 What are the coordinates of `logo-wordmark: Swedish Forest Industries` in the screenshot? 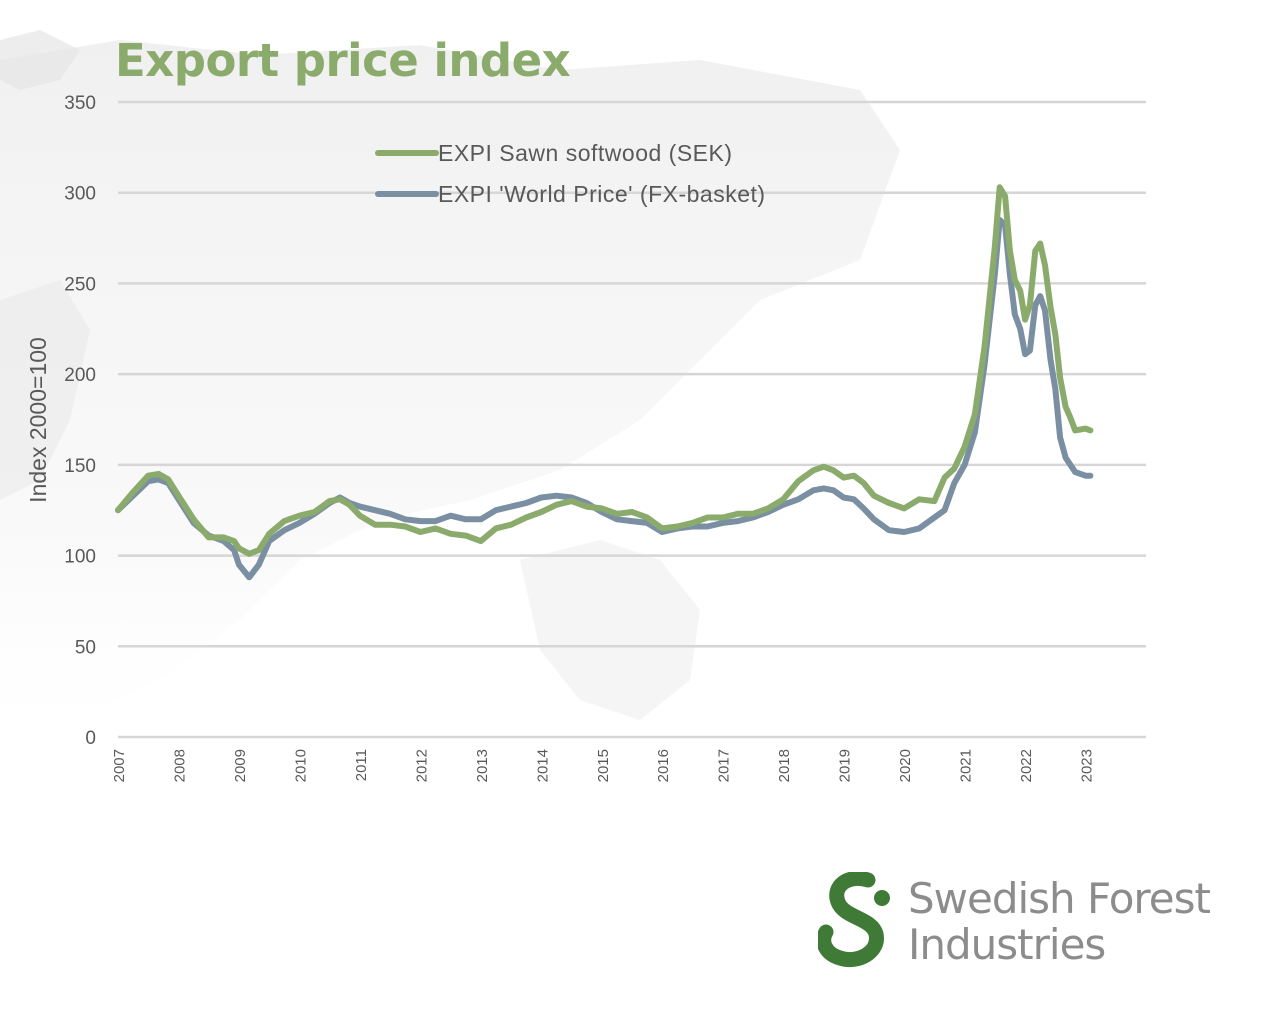 It's located at (1059, 921).